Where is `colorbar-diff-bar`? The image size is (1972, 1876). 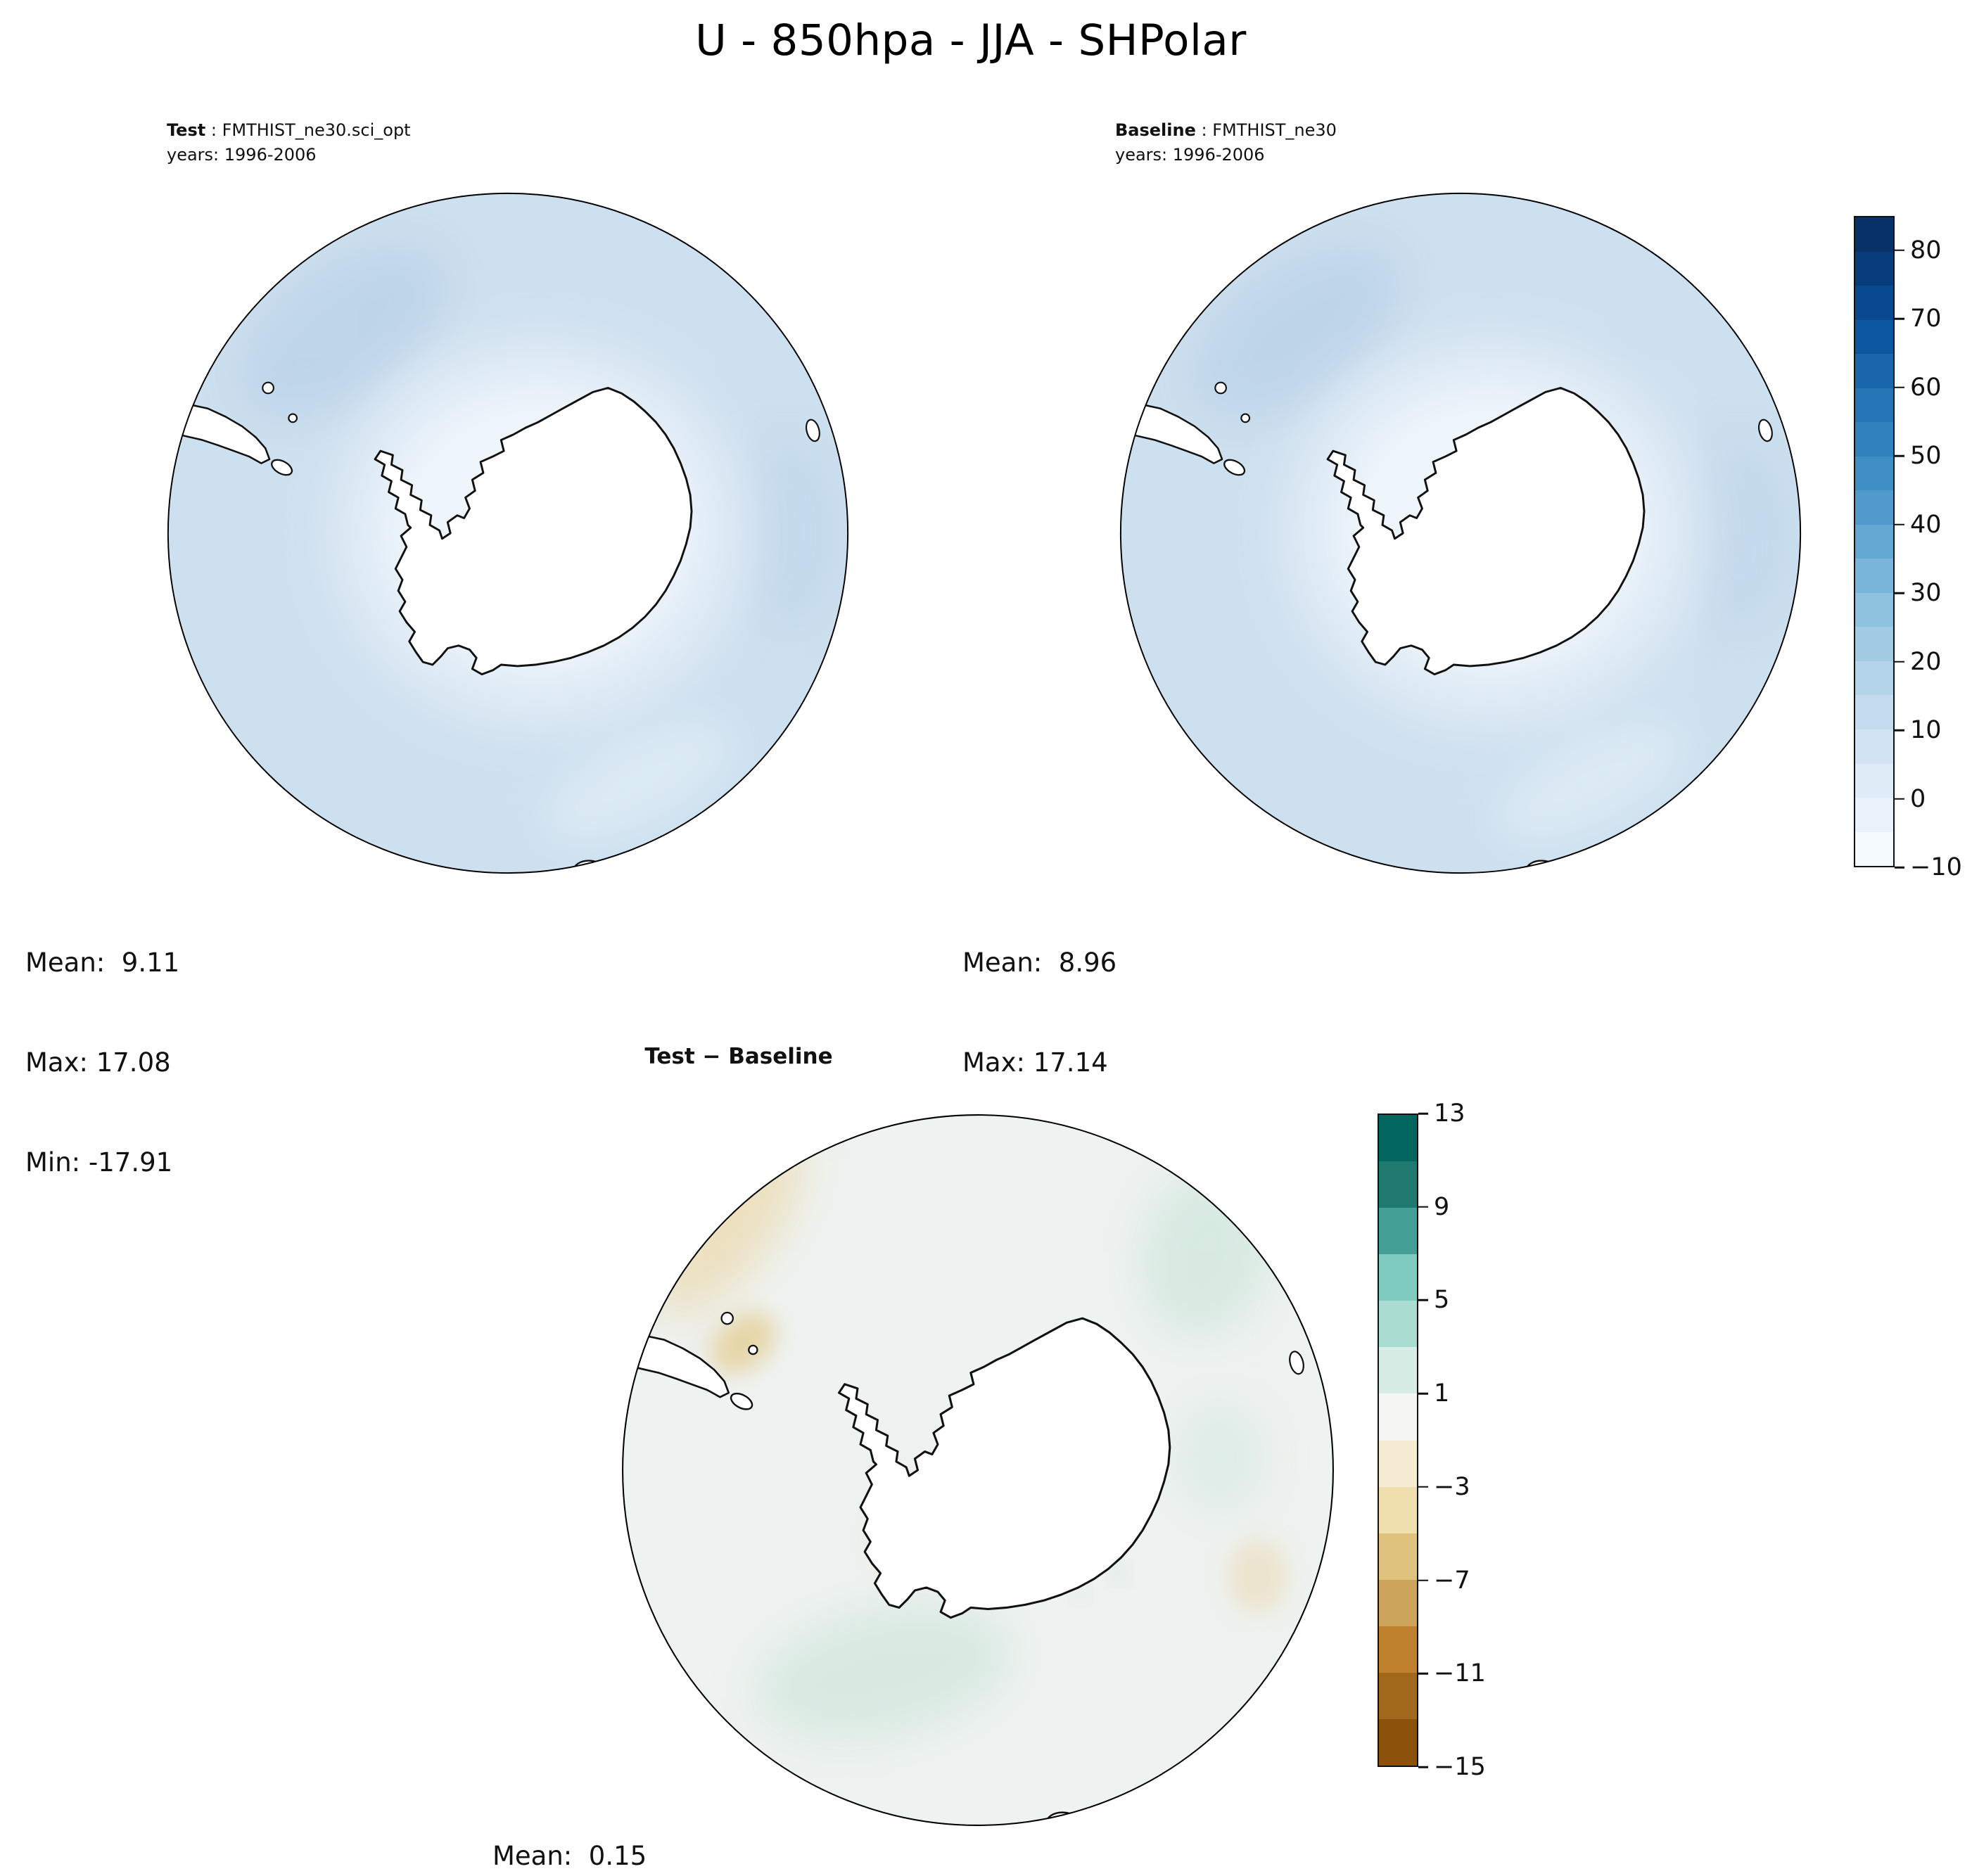 colorbar-diff-bar is located at coordinates (1398, 1440).